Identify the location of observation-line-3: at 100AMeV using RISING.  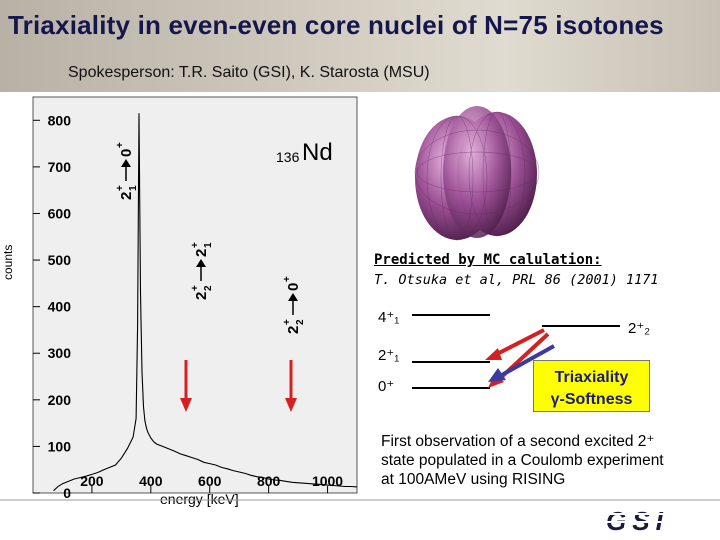
(473, 479).